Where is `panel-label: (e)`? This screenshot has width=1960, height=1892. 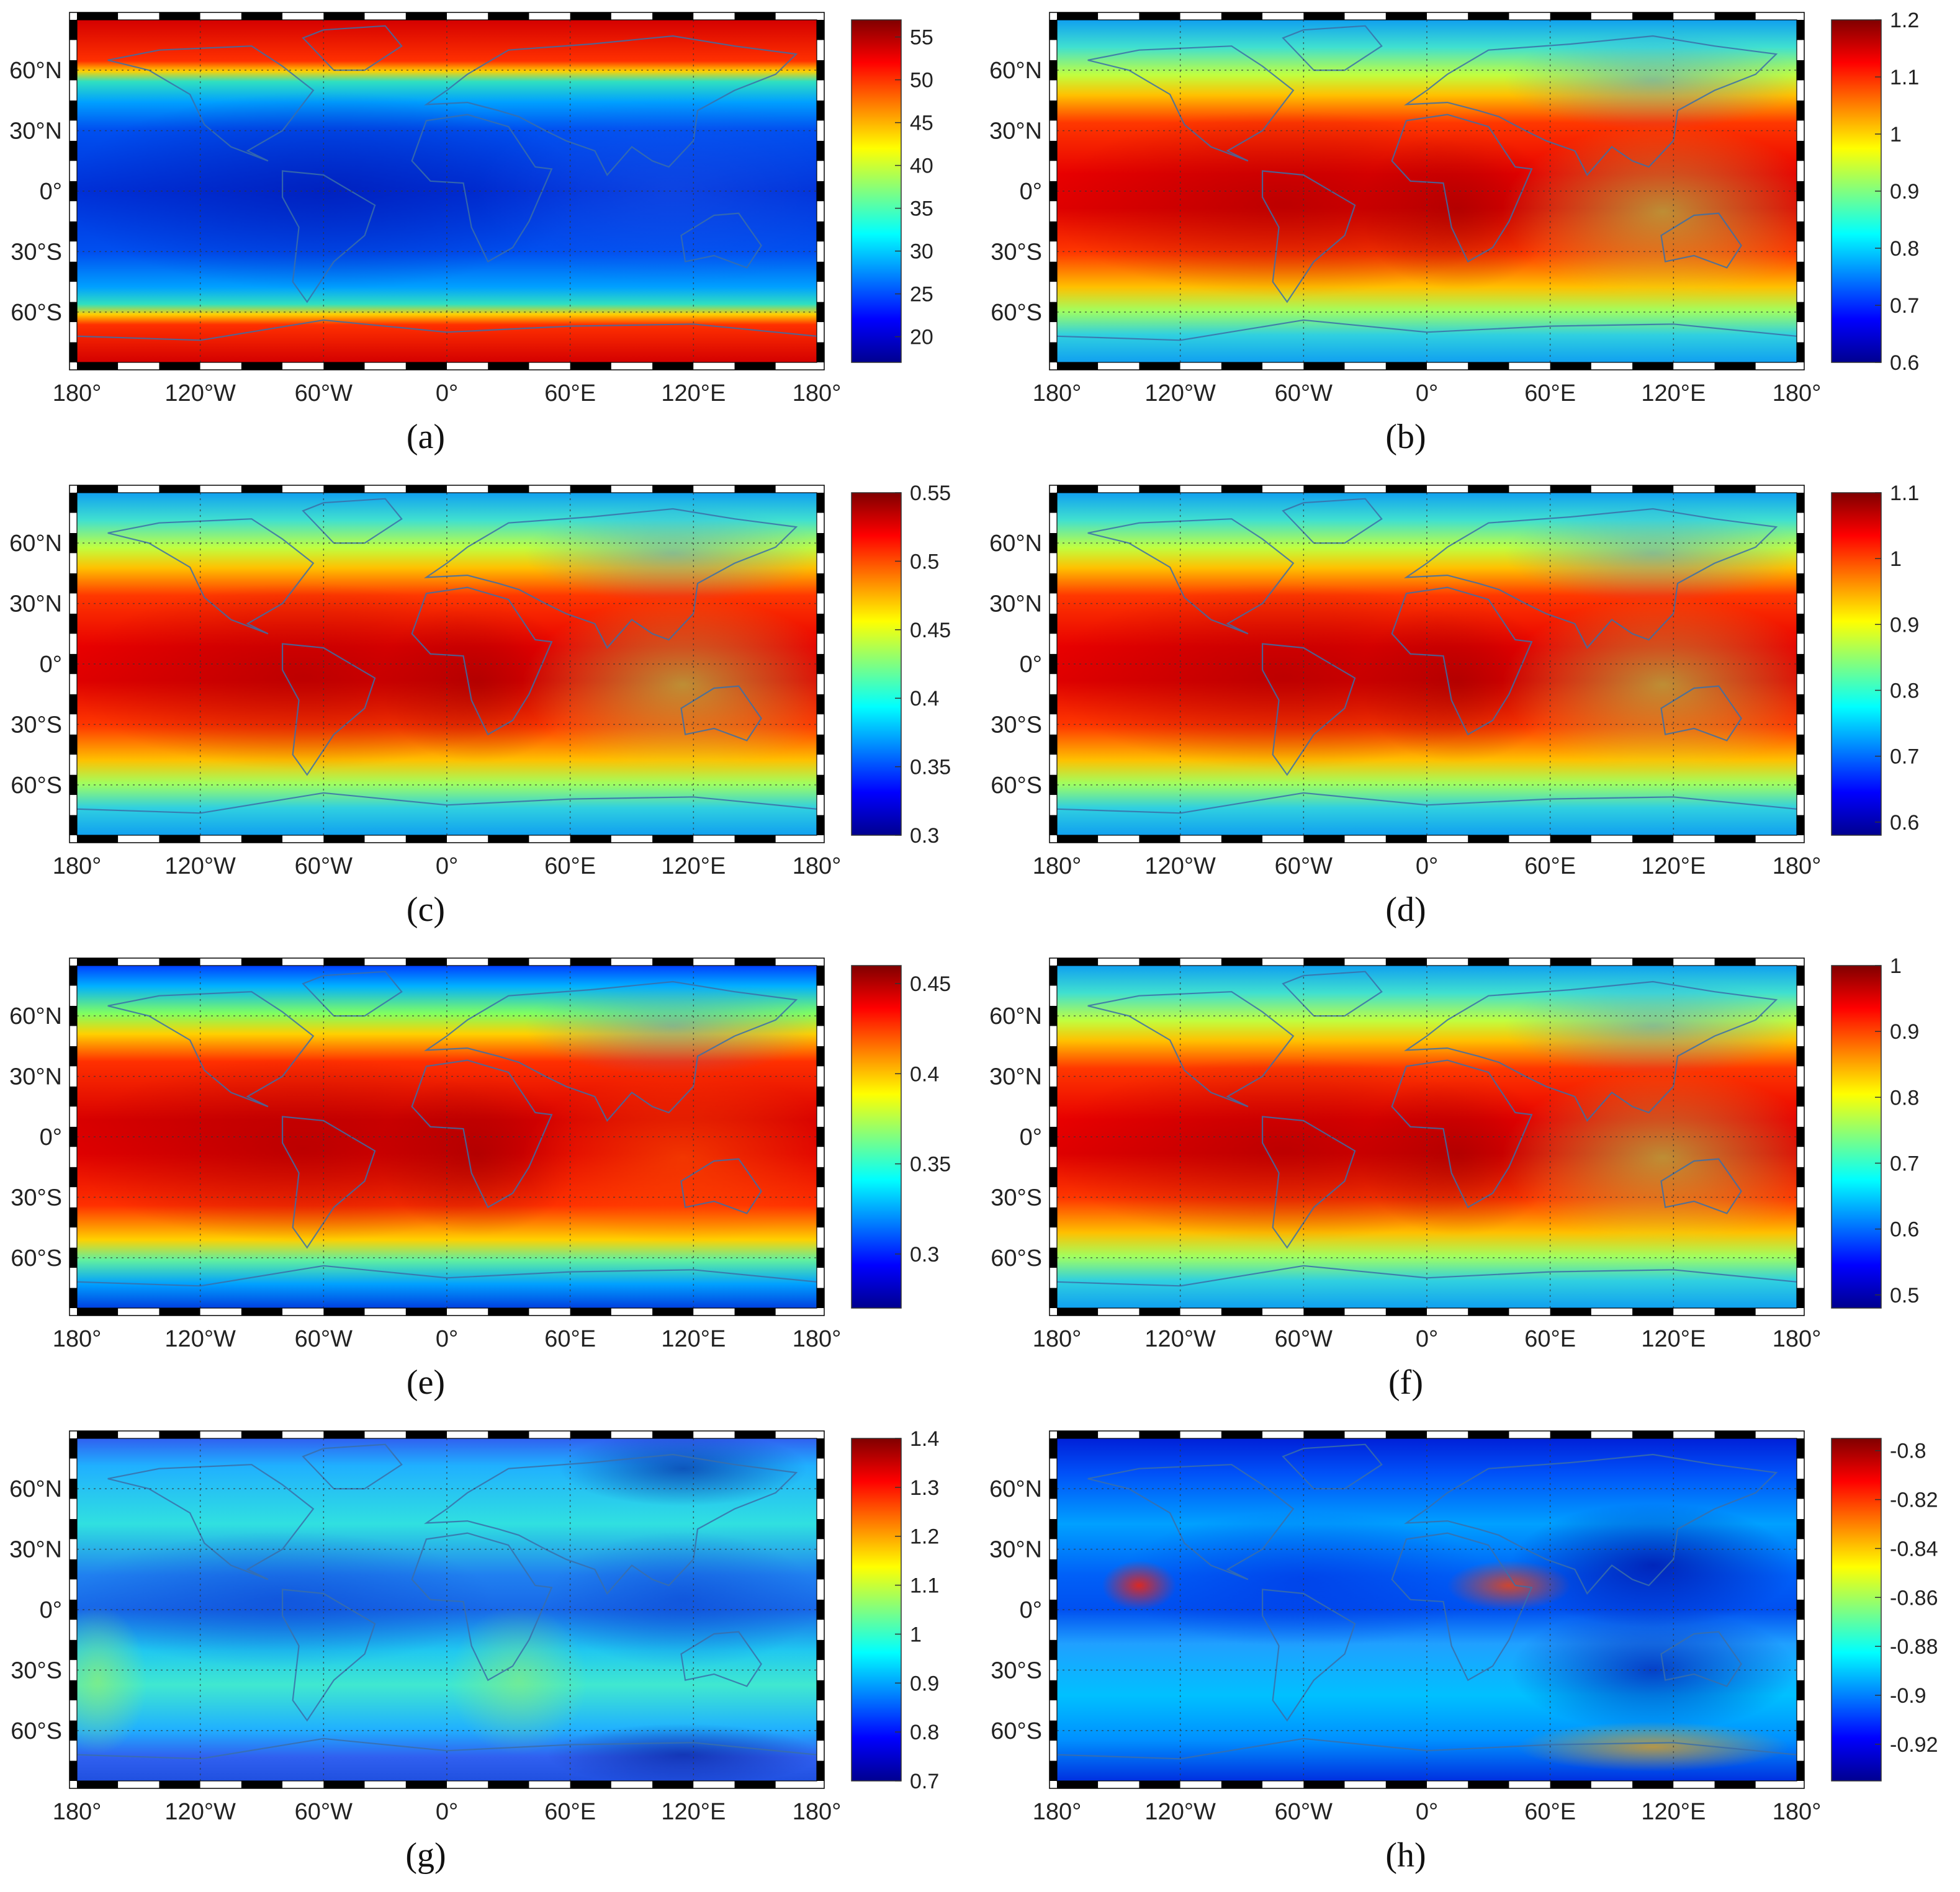
panel-label: (e) is located at coordinates (426, 1383).